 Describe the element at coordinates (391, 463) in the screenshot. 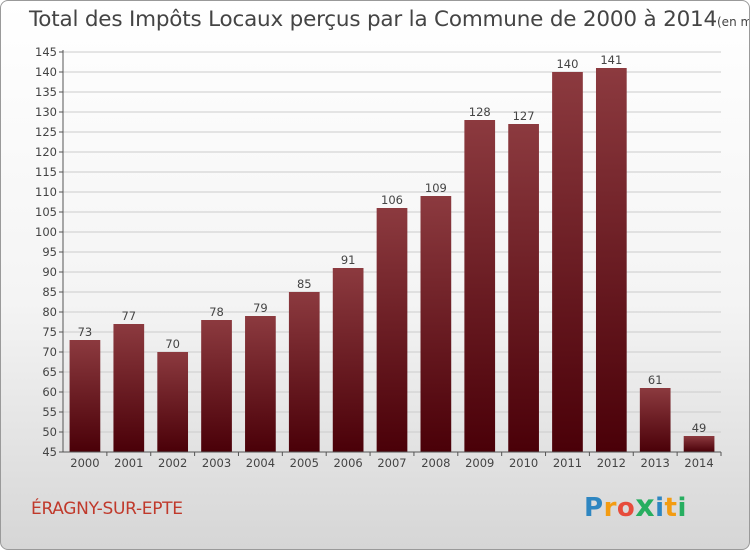

I see `x-tick-label: 2007` at that location.